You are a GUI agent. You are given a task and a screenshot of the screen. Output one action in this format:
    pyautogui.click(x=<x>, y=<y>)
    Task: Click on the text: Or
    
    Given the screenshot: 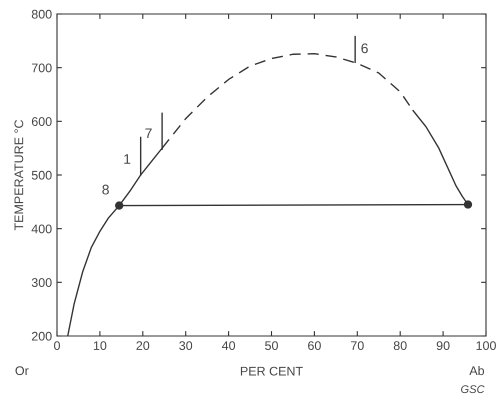 What is the action you would take?
    pyautogui.click(x=22, y=371)
    